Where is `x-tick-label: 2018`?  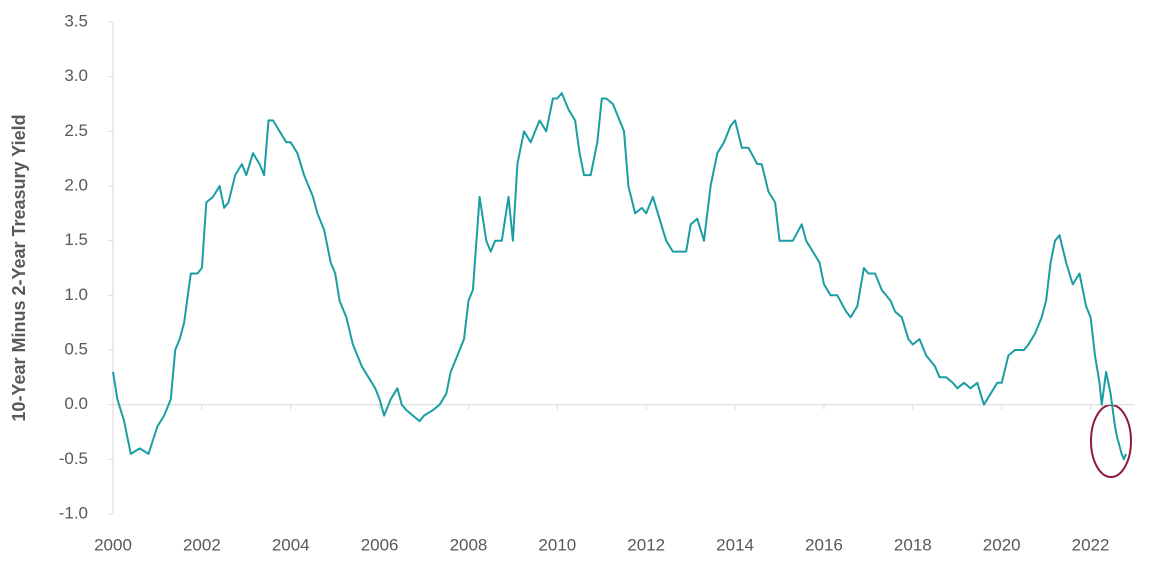
x-tick-label: 2018 is located at coordinates (913, 544).